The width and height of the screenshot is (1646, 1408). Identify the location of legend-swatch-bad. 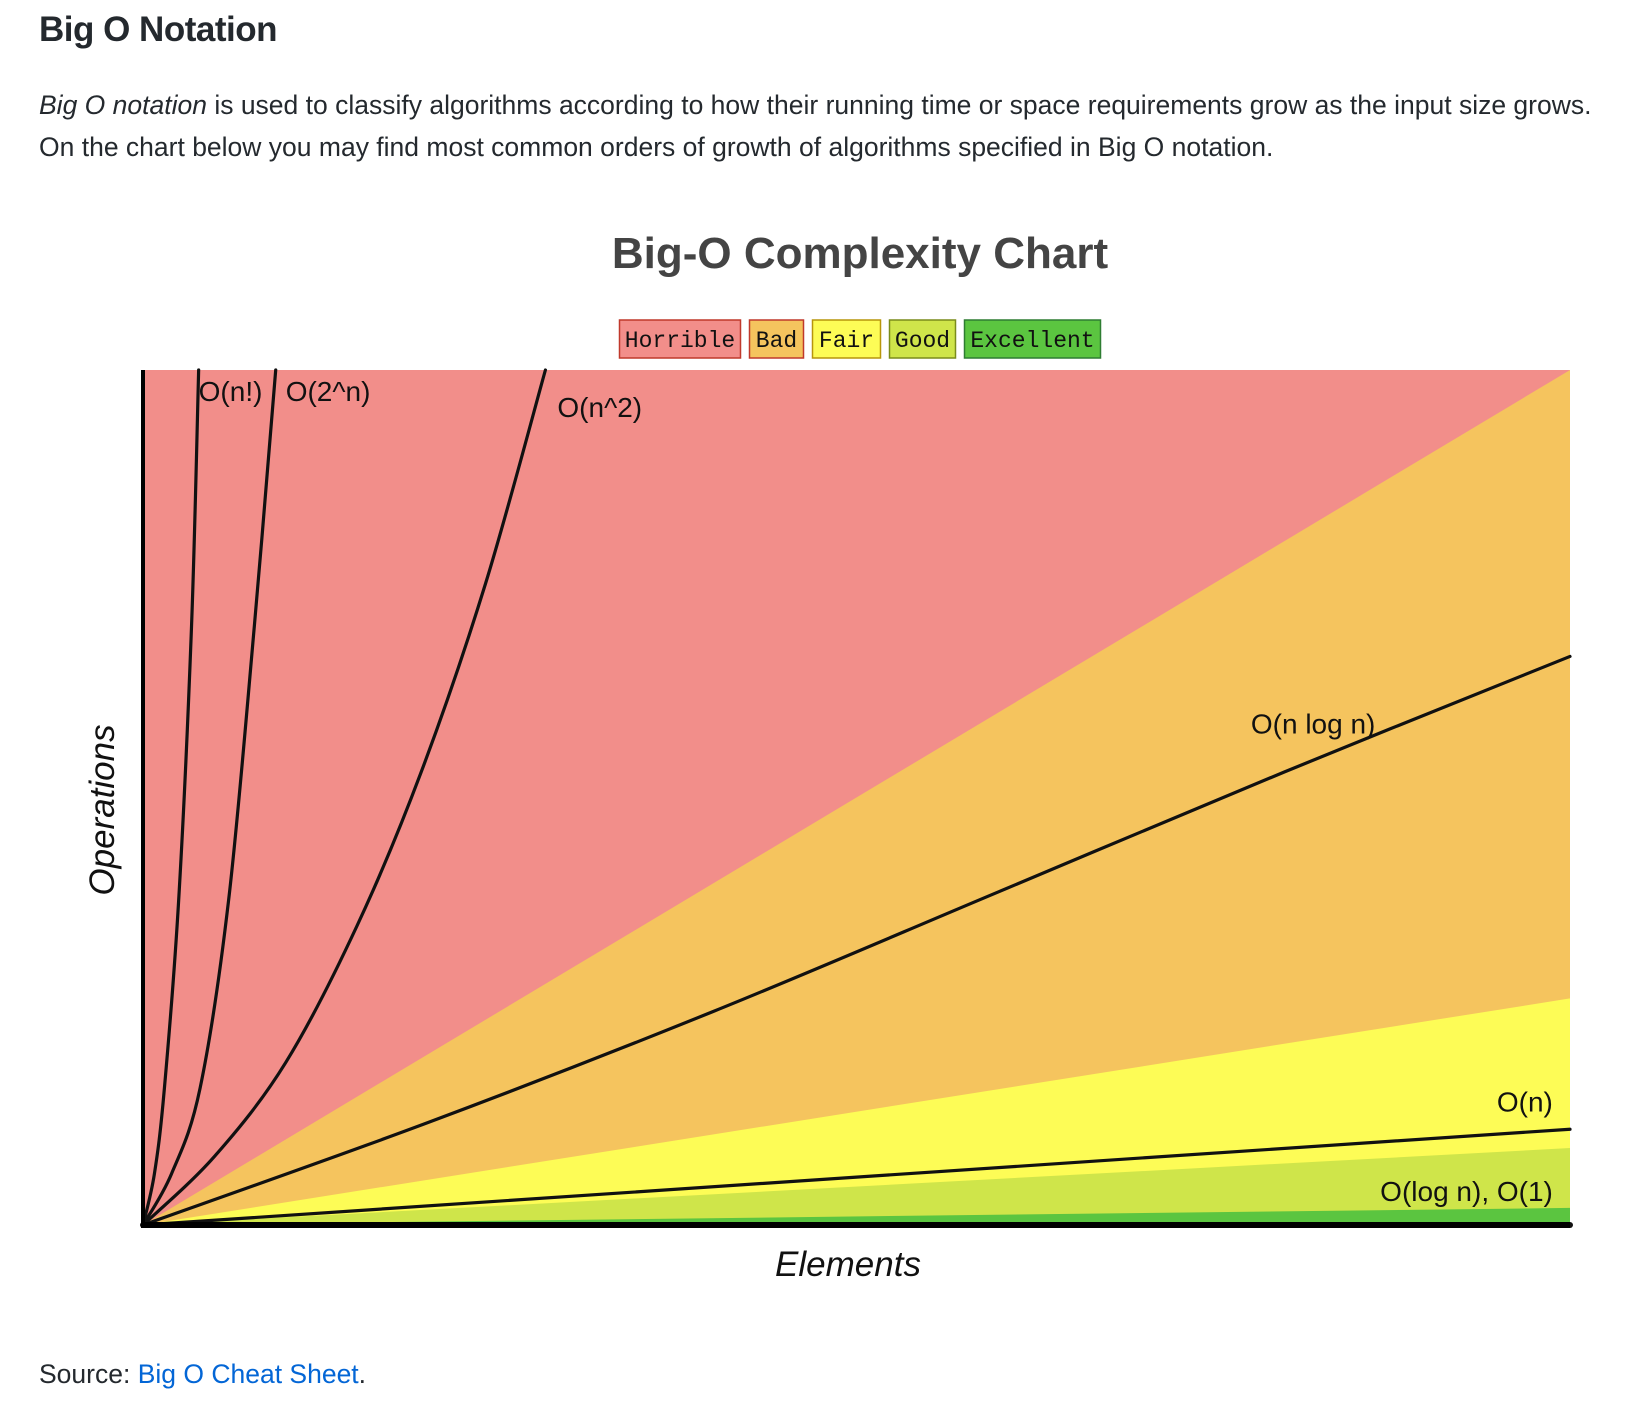
(776, 339).